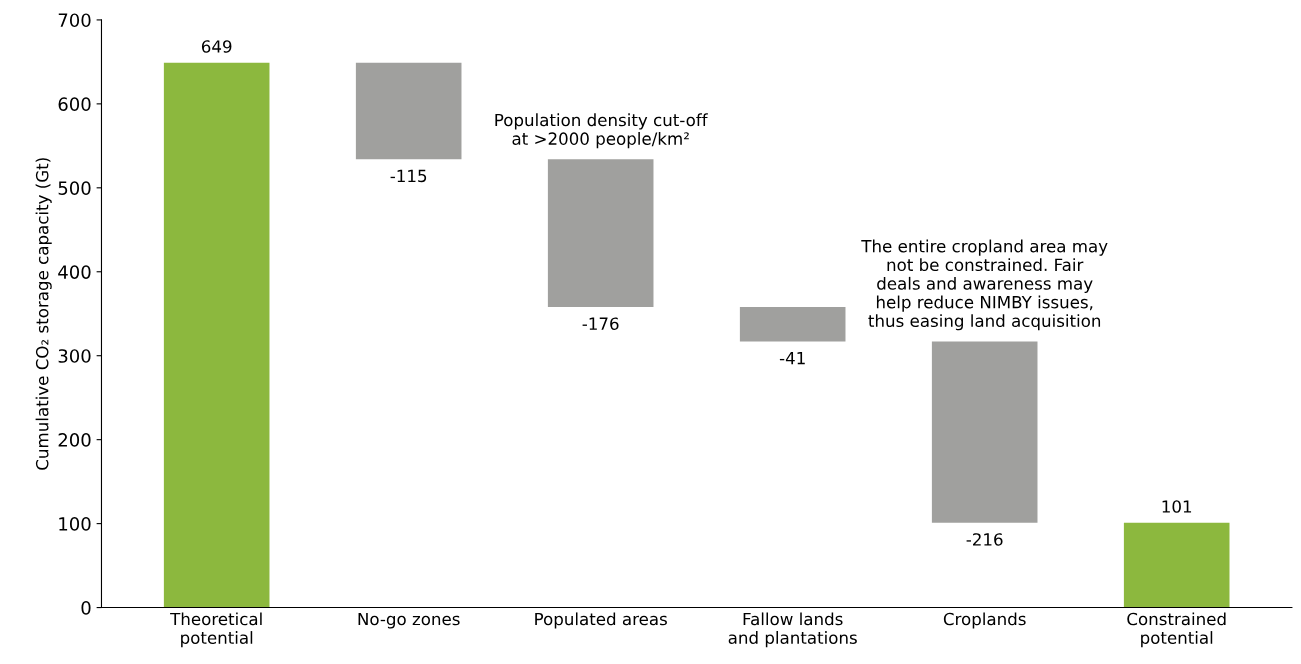  What do you see at coordinates (600, 323) in the screenshot?
I see `data-label: -176` at bounding box center [600, 323].